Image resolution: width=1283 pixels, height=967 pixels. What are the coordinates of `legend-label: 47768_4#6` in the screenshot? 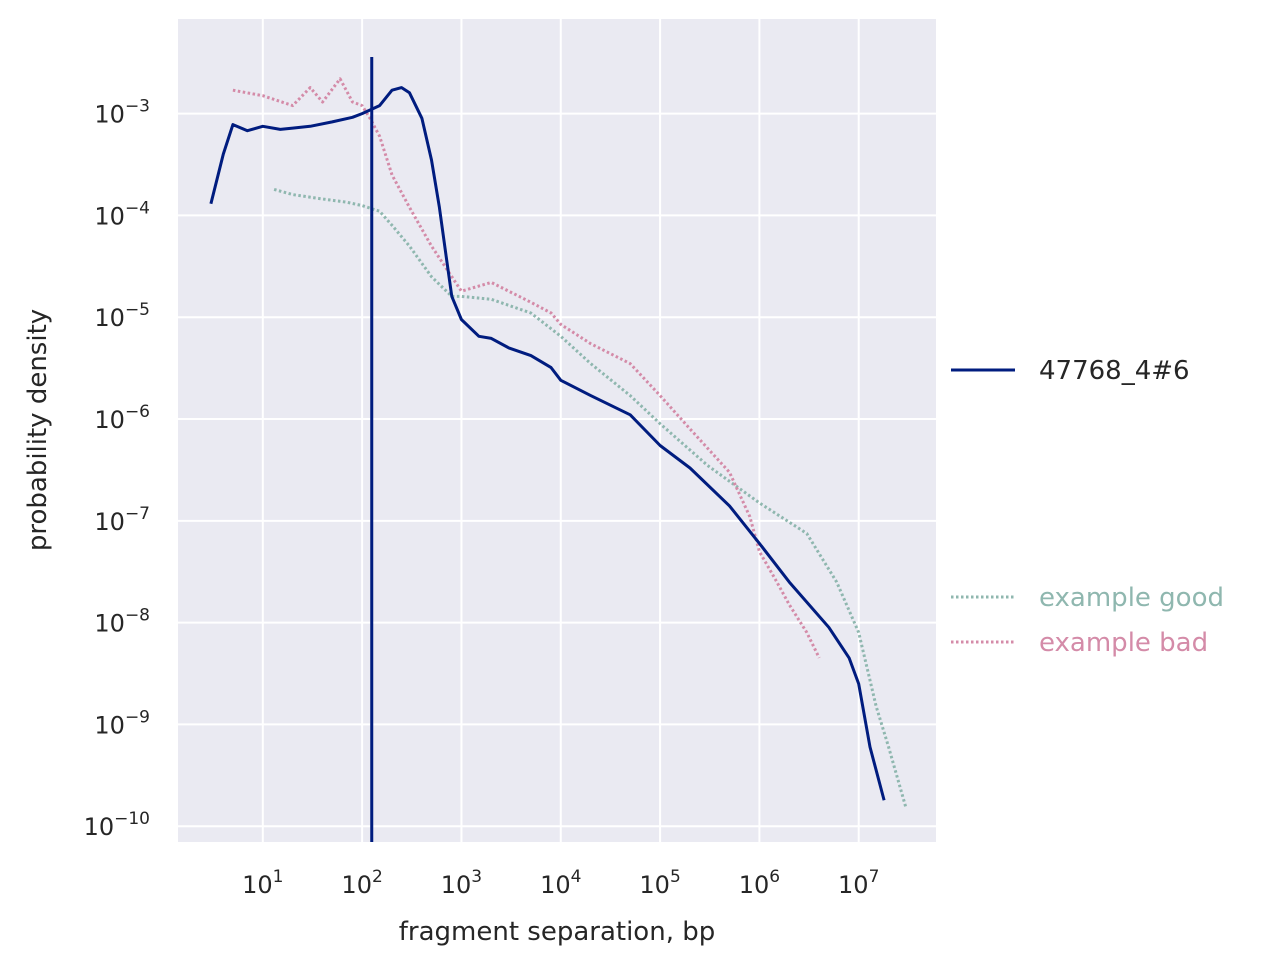 It's located at (1114, 371).